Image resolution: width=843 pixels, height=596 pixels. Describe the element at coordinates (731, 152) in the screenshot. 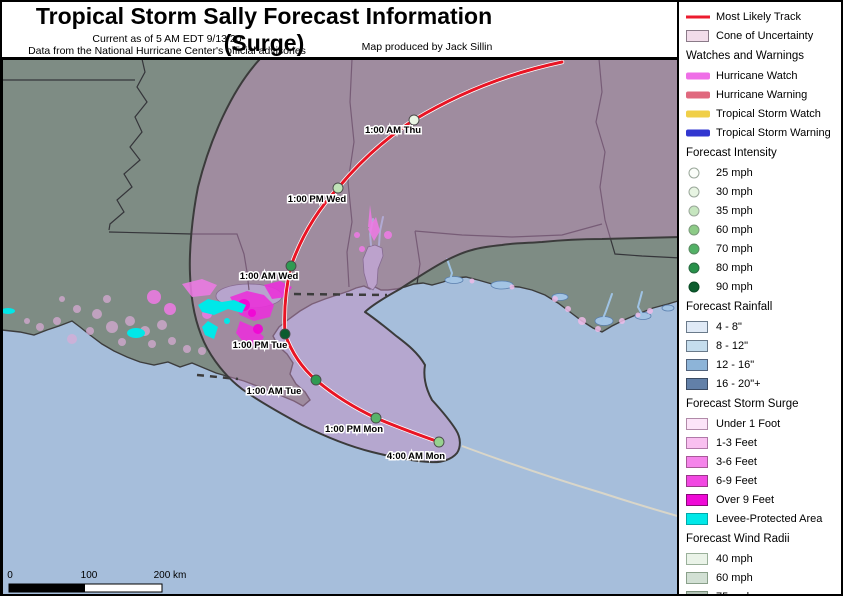

I see `legend-header-forecast-intensity: Forecast Intensity` at that location.